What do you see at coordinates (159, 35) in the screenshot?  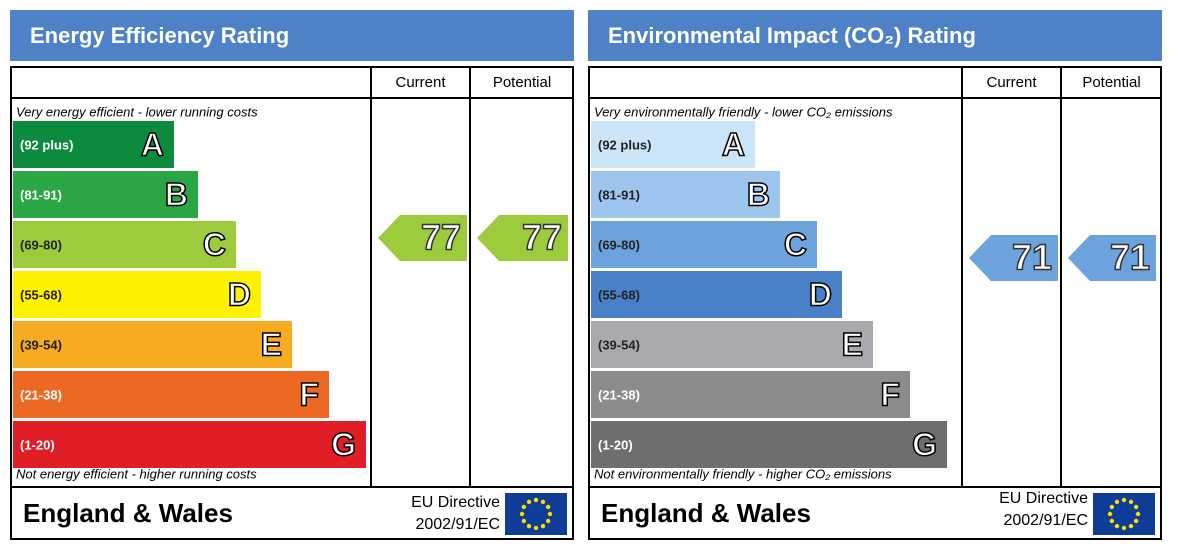 I see `panel-title: Energy Efficiency Rating` at bounding box center [159, 35].